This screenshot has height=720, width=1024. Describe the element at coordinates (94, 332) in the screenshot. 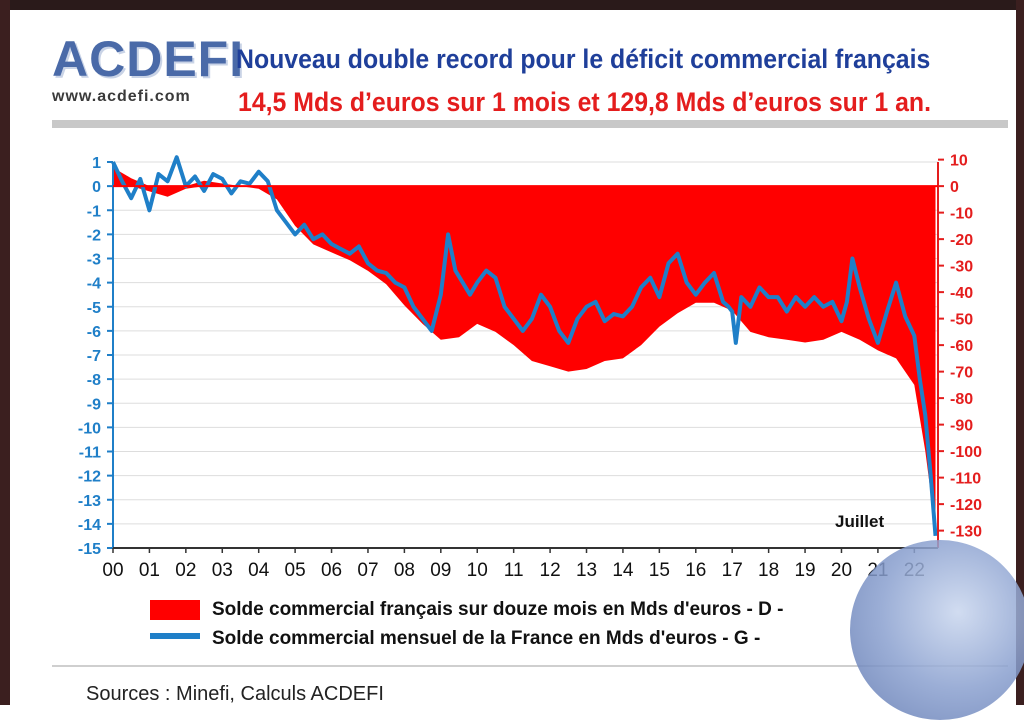

I see `left-tick-label: -6` at that location.